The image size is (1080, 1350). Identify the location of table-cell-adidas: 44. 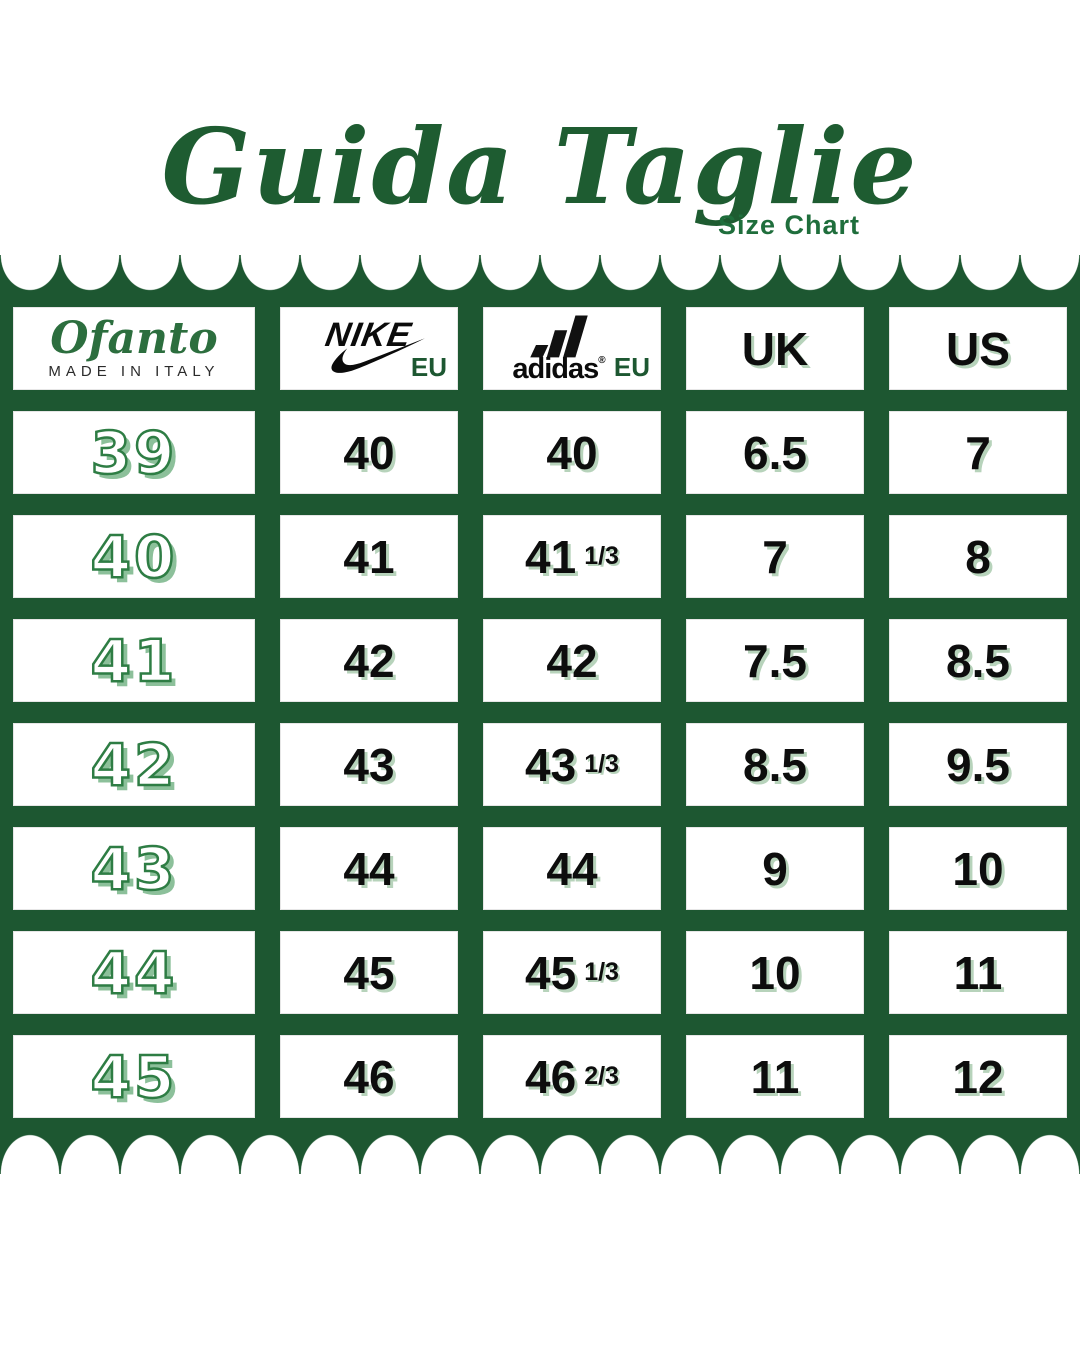
(572, 869).